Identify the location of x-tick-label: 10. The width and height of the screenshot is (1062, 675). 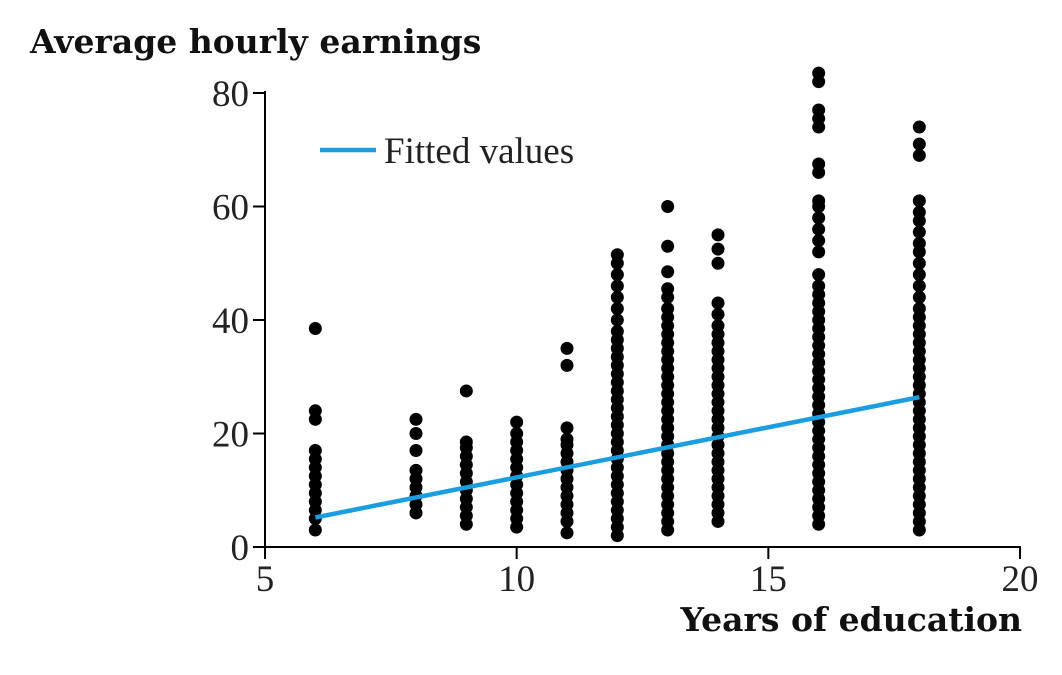
(516, 579).